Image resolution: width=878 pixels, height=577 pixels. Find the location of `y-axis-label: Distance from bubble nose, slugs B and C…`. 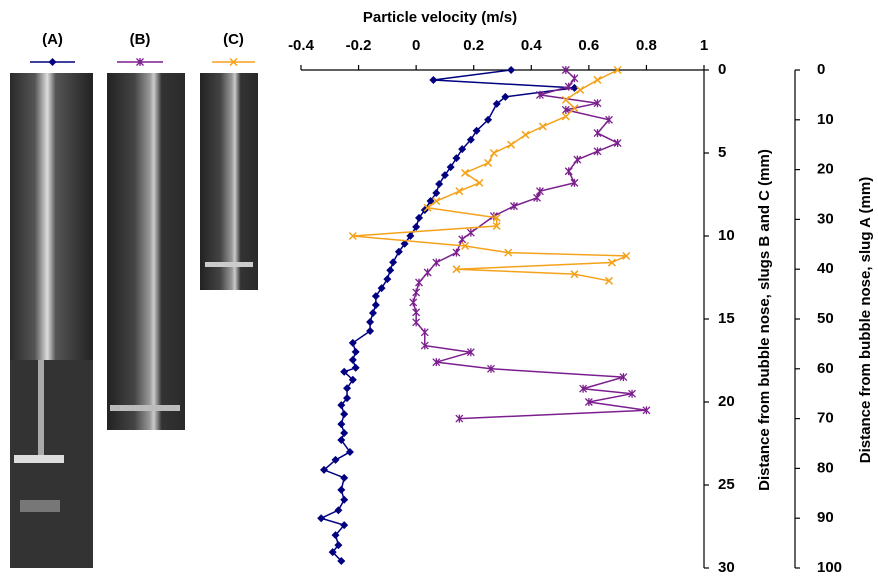

y-axis-label: Distance from bubble nose, slugs B and C… is located at coordinates (764, 320).